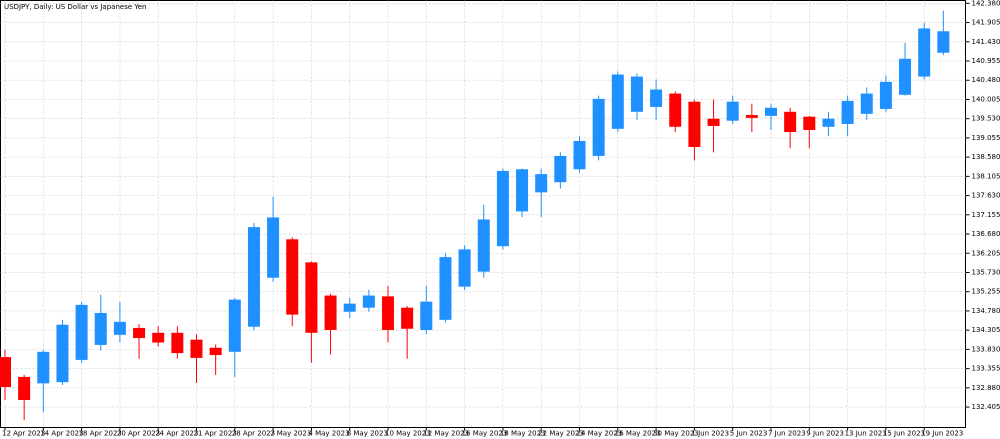 This screenshot has width=1000, height=439. I want to click on y-tick-label: 140.480, so click(986, 80).